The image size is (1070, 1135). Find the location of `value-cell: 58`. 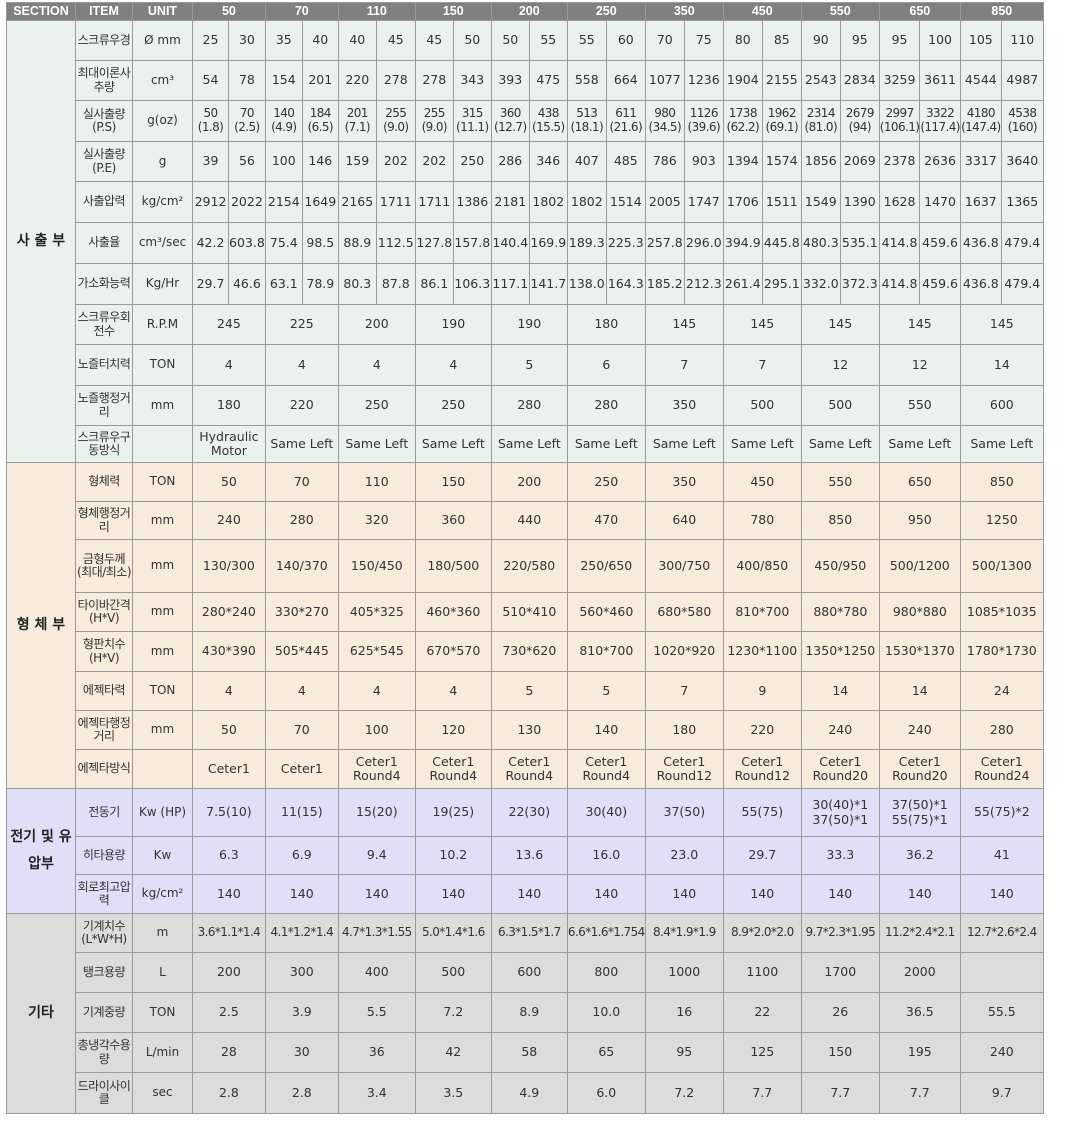

value-cell: 58 is located at coordinates (529, 1052).